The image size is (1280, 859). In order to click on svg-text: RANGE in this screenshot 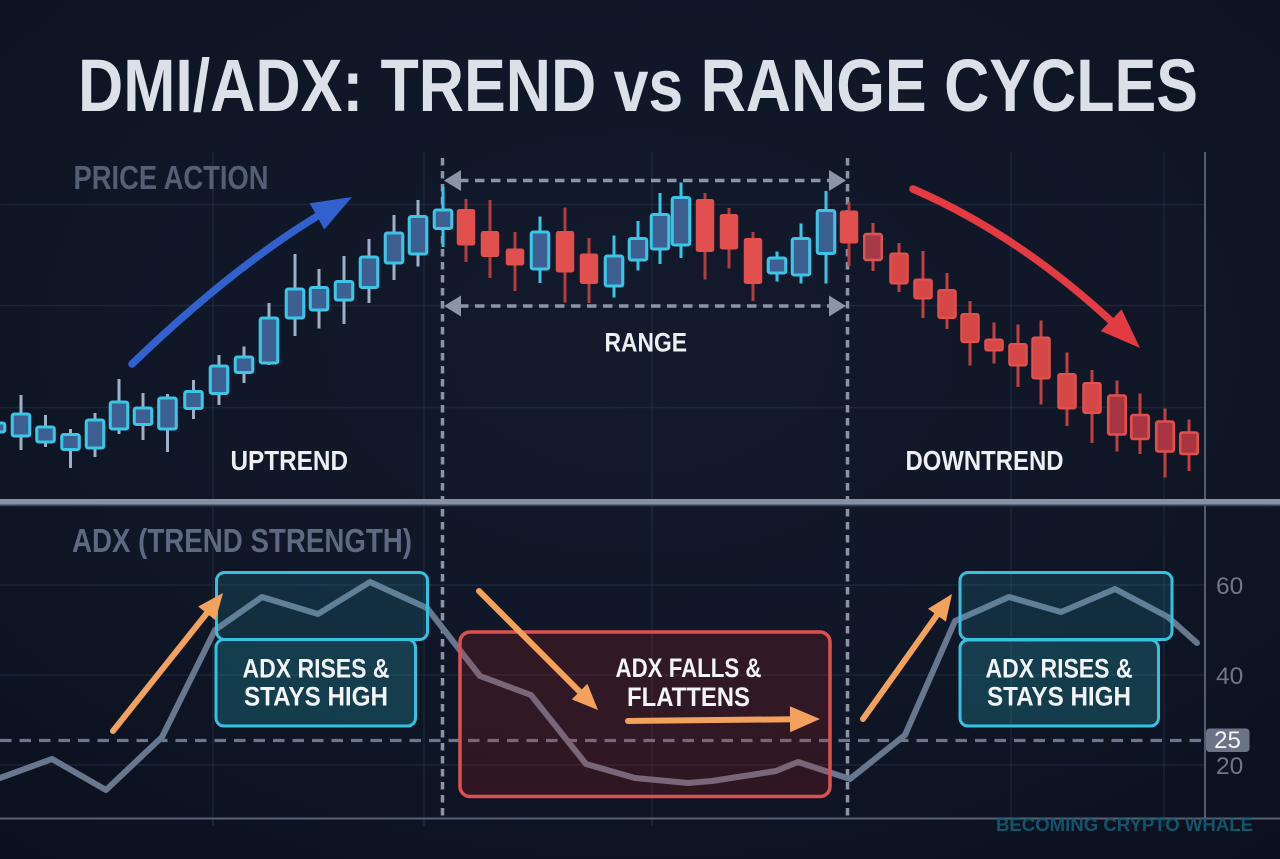, I will do `click(646, 343)`.